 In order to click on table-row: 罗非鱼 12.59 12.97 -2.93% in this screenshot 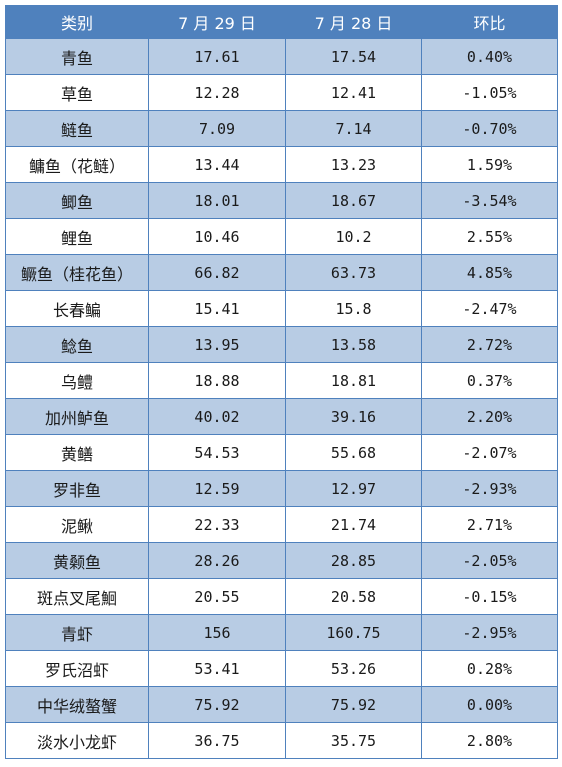, I will do `click(281, 488)`.